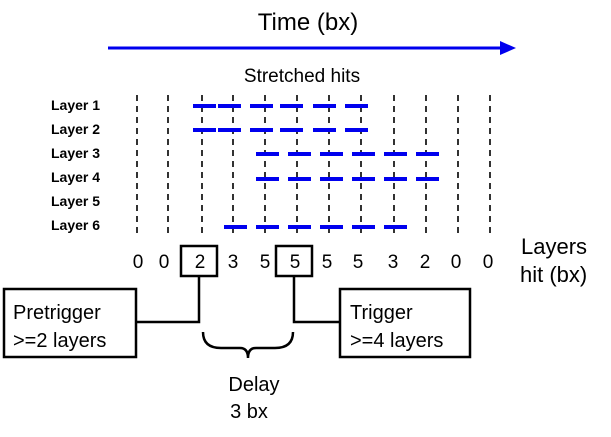 This screenshot has width=611, height=437. I want to click on hit-count-bx-3: 2, so click(200, 262).